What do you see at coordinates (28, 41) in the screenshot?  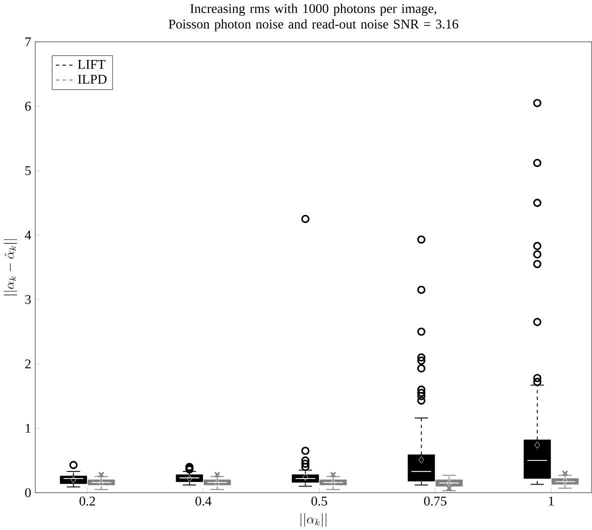 I see `y-tick-label: 7` at bounding box center [28, 41].